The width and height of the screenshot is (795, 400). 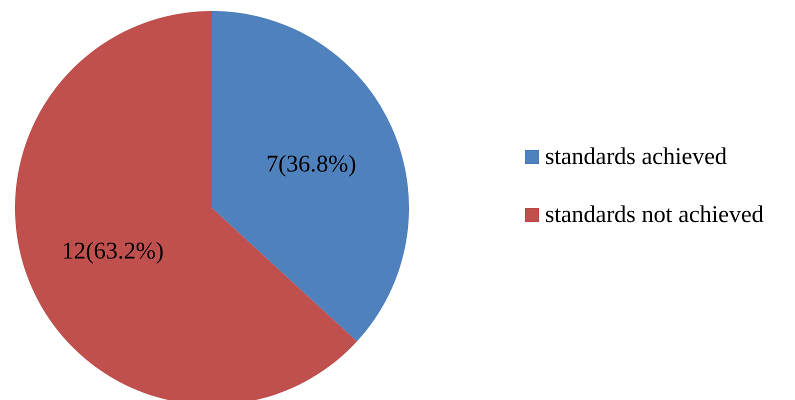 What do you see at coordinates (113, 251) in the screenshot?
I see `data-label: 12(63.2%)` at bounding box center [113, 251].